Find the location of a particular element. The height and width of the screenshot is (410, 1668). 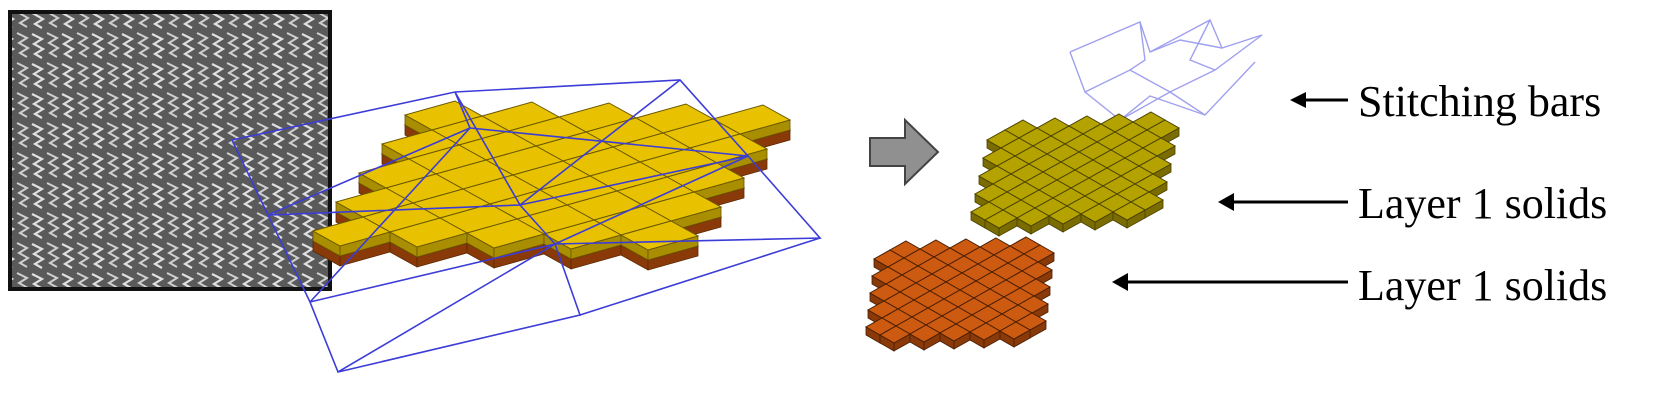

leader-arrows is located at coordinates (1230, 191).